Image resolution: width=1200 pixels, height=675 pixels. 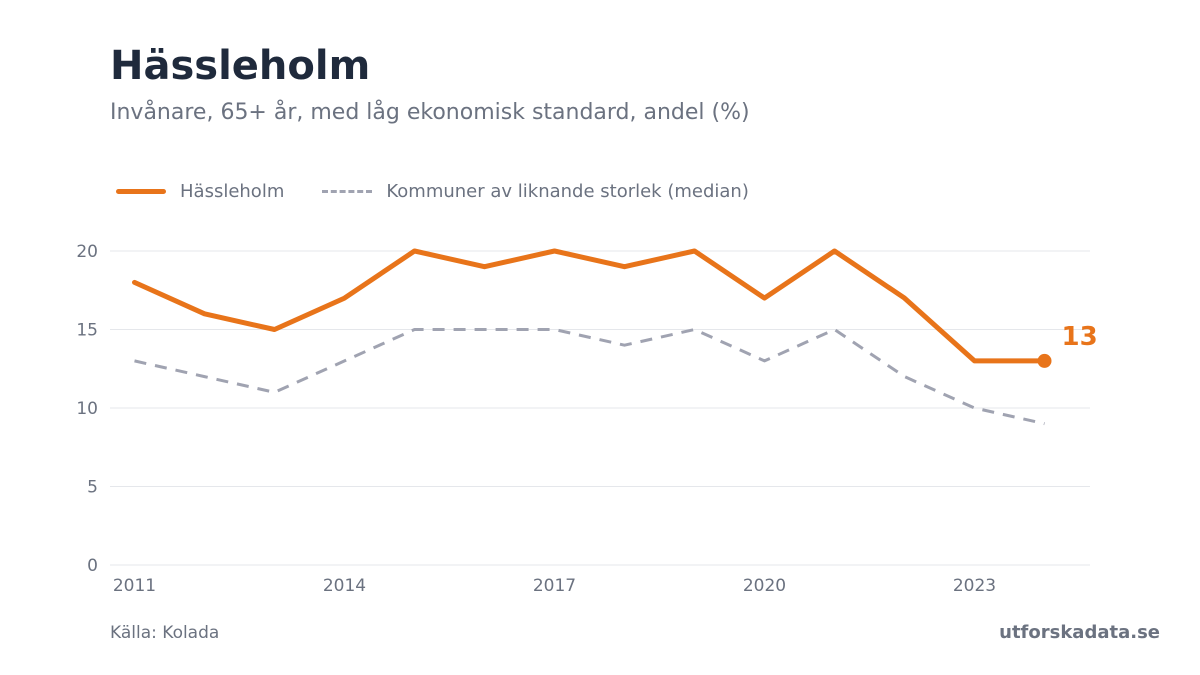 I want to click on y-axis: 0 5 10 15 20, so click(x=87, y=409).